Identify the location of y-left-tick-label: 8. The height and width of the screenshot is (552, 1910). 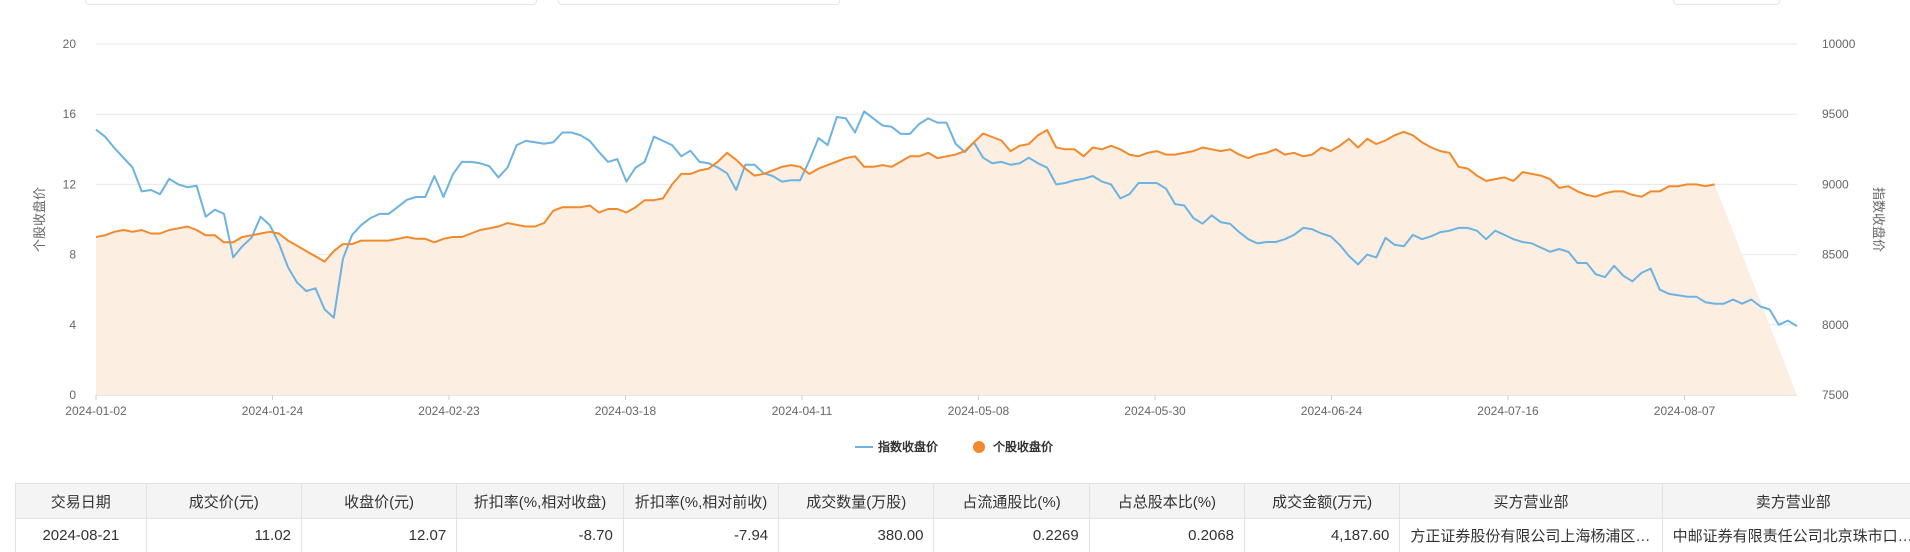
(72, 255).